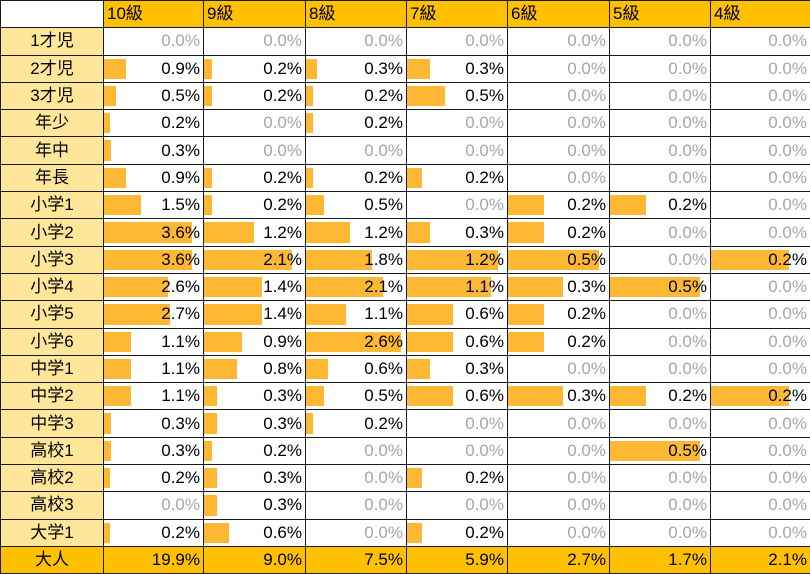 The width and height of the screenshot is (810, 574). Describe the element at coordinates (484, 395) in the screenshot. I see `value-text: 0.6%` at that location.